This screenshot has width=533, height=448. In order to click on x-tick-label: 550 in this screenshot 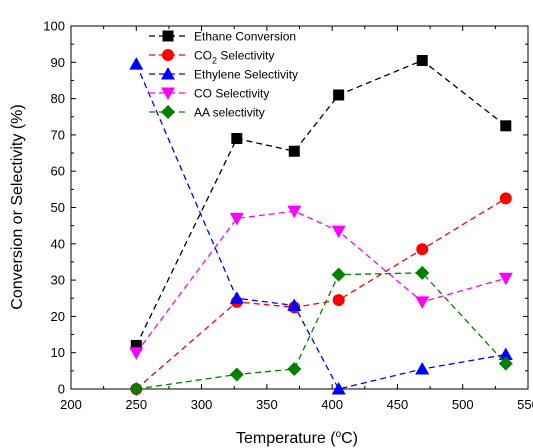, I will do `click(525, 404)`.